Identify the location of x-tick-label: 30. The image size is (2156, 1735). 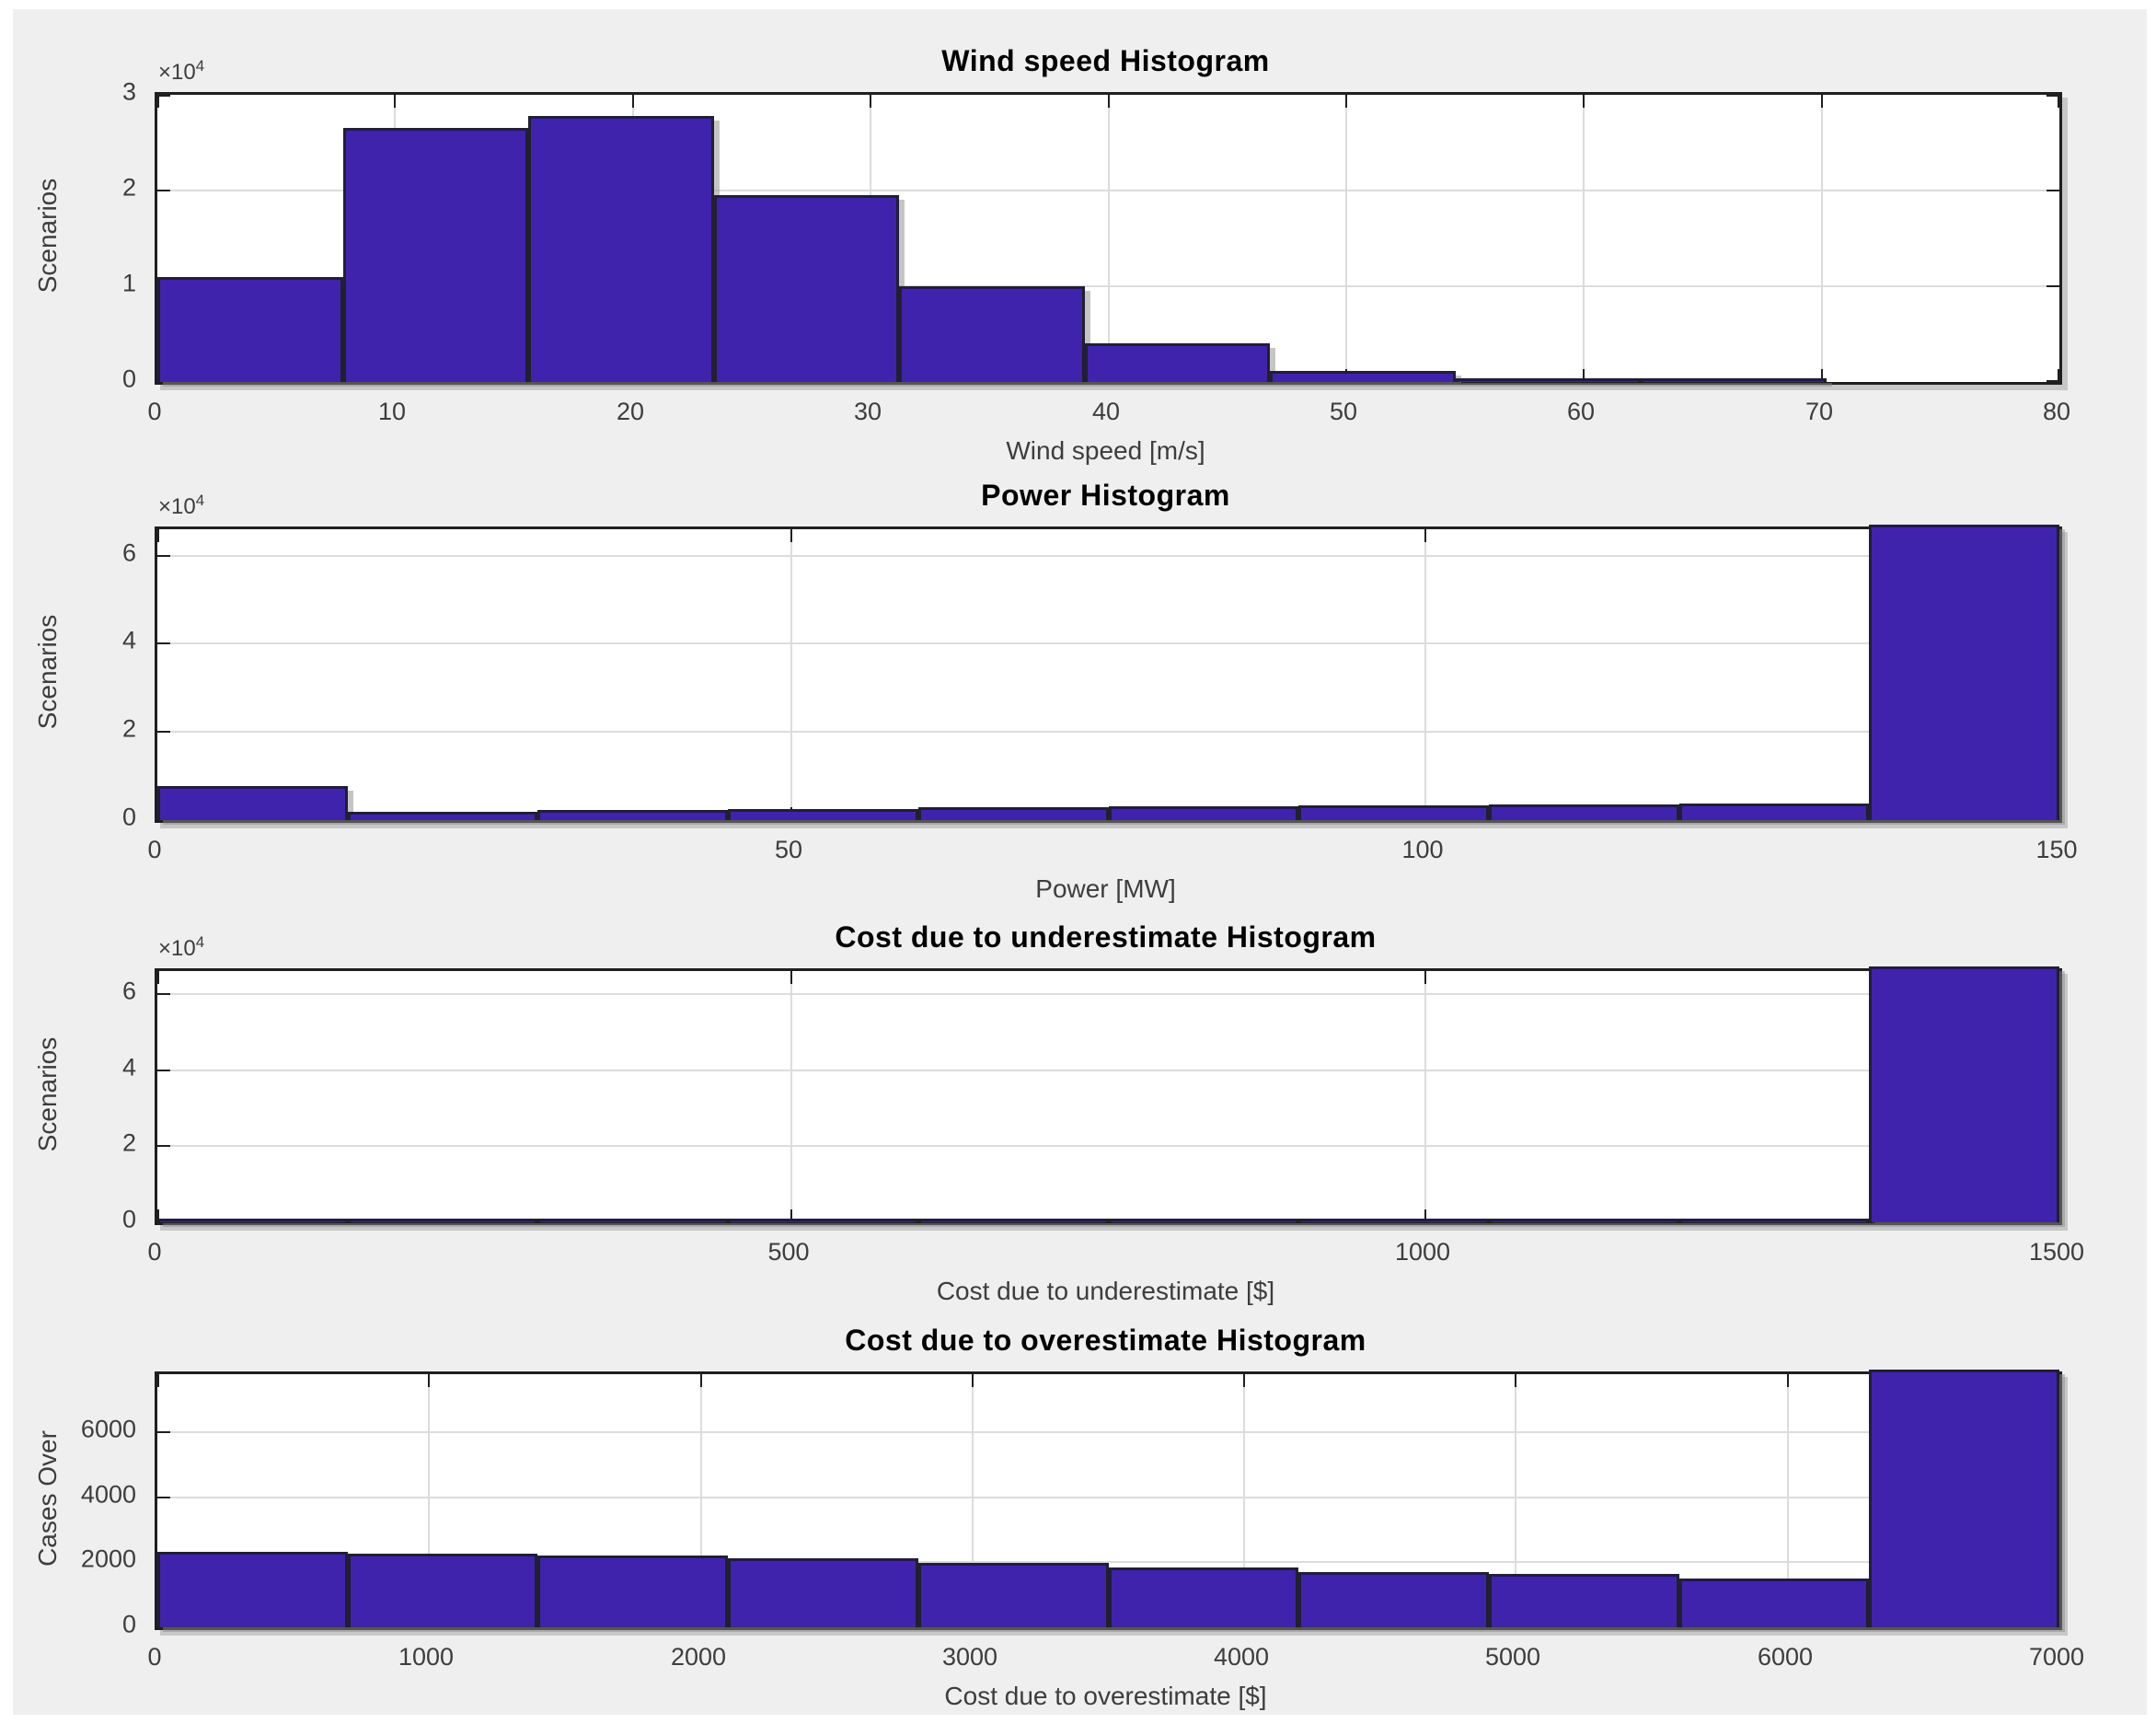
(867, 411).